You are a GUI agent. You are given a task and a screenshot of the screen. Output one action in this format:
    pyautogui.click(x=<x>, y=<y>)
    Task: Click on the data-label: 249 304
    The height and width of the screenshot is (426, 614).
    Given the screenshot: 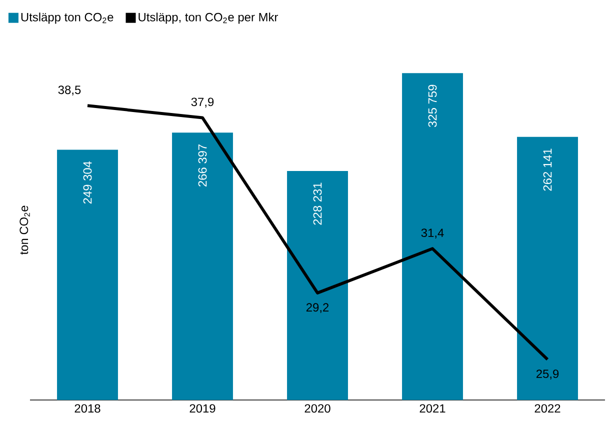 What is the action you would take?
    pyautogui.click(x=87, y=182)
    